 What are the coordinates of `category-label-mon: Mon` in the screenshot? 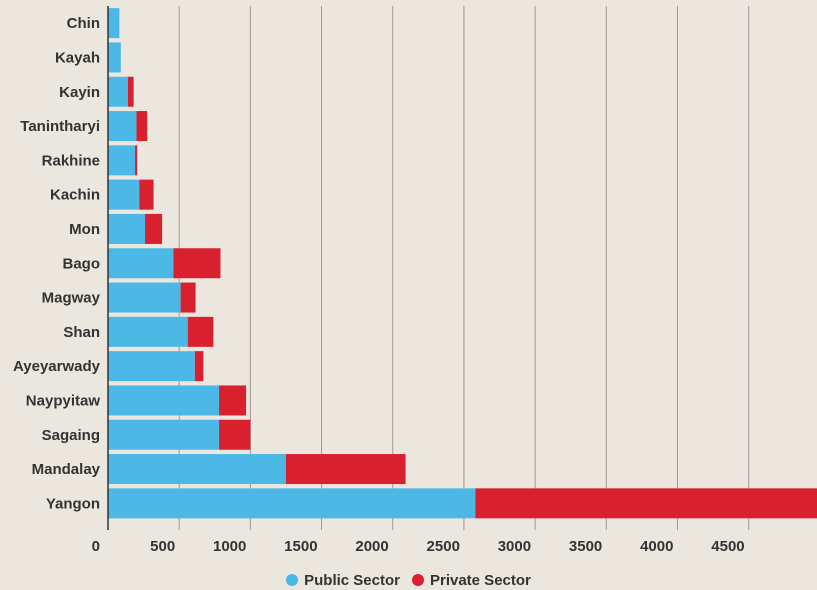 It's located at (84, 229).